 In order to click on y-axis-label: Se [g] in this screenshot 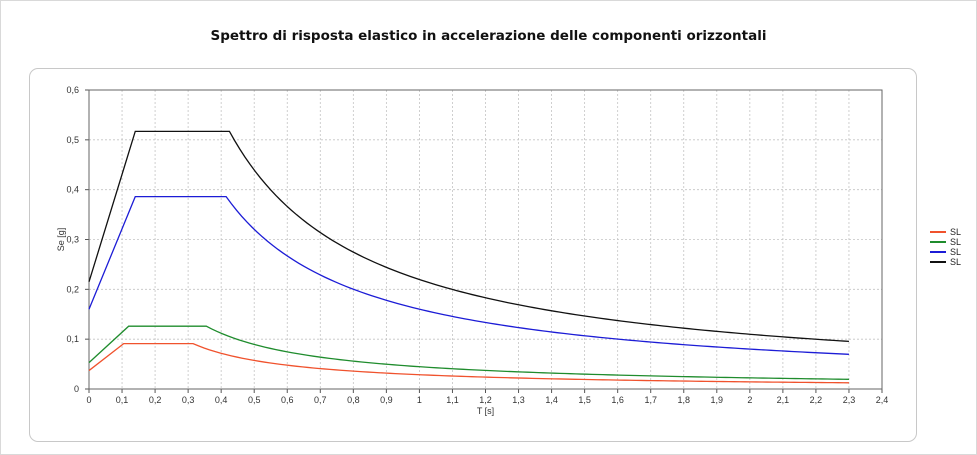, I will do `click(61, 240)`.